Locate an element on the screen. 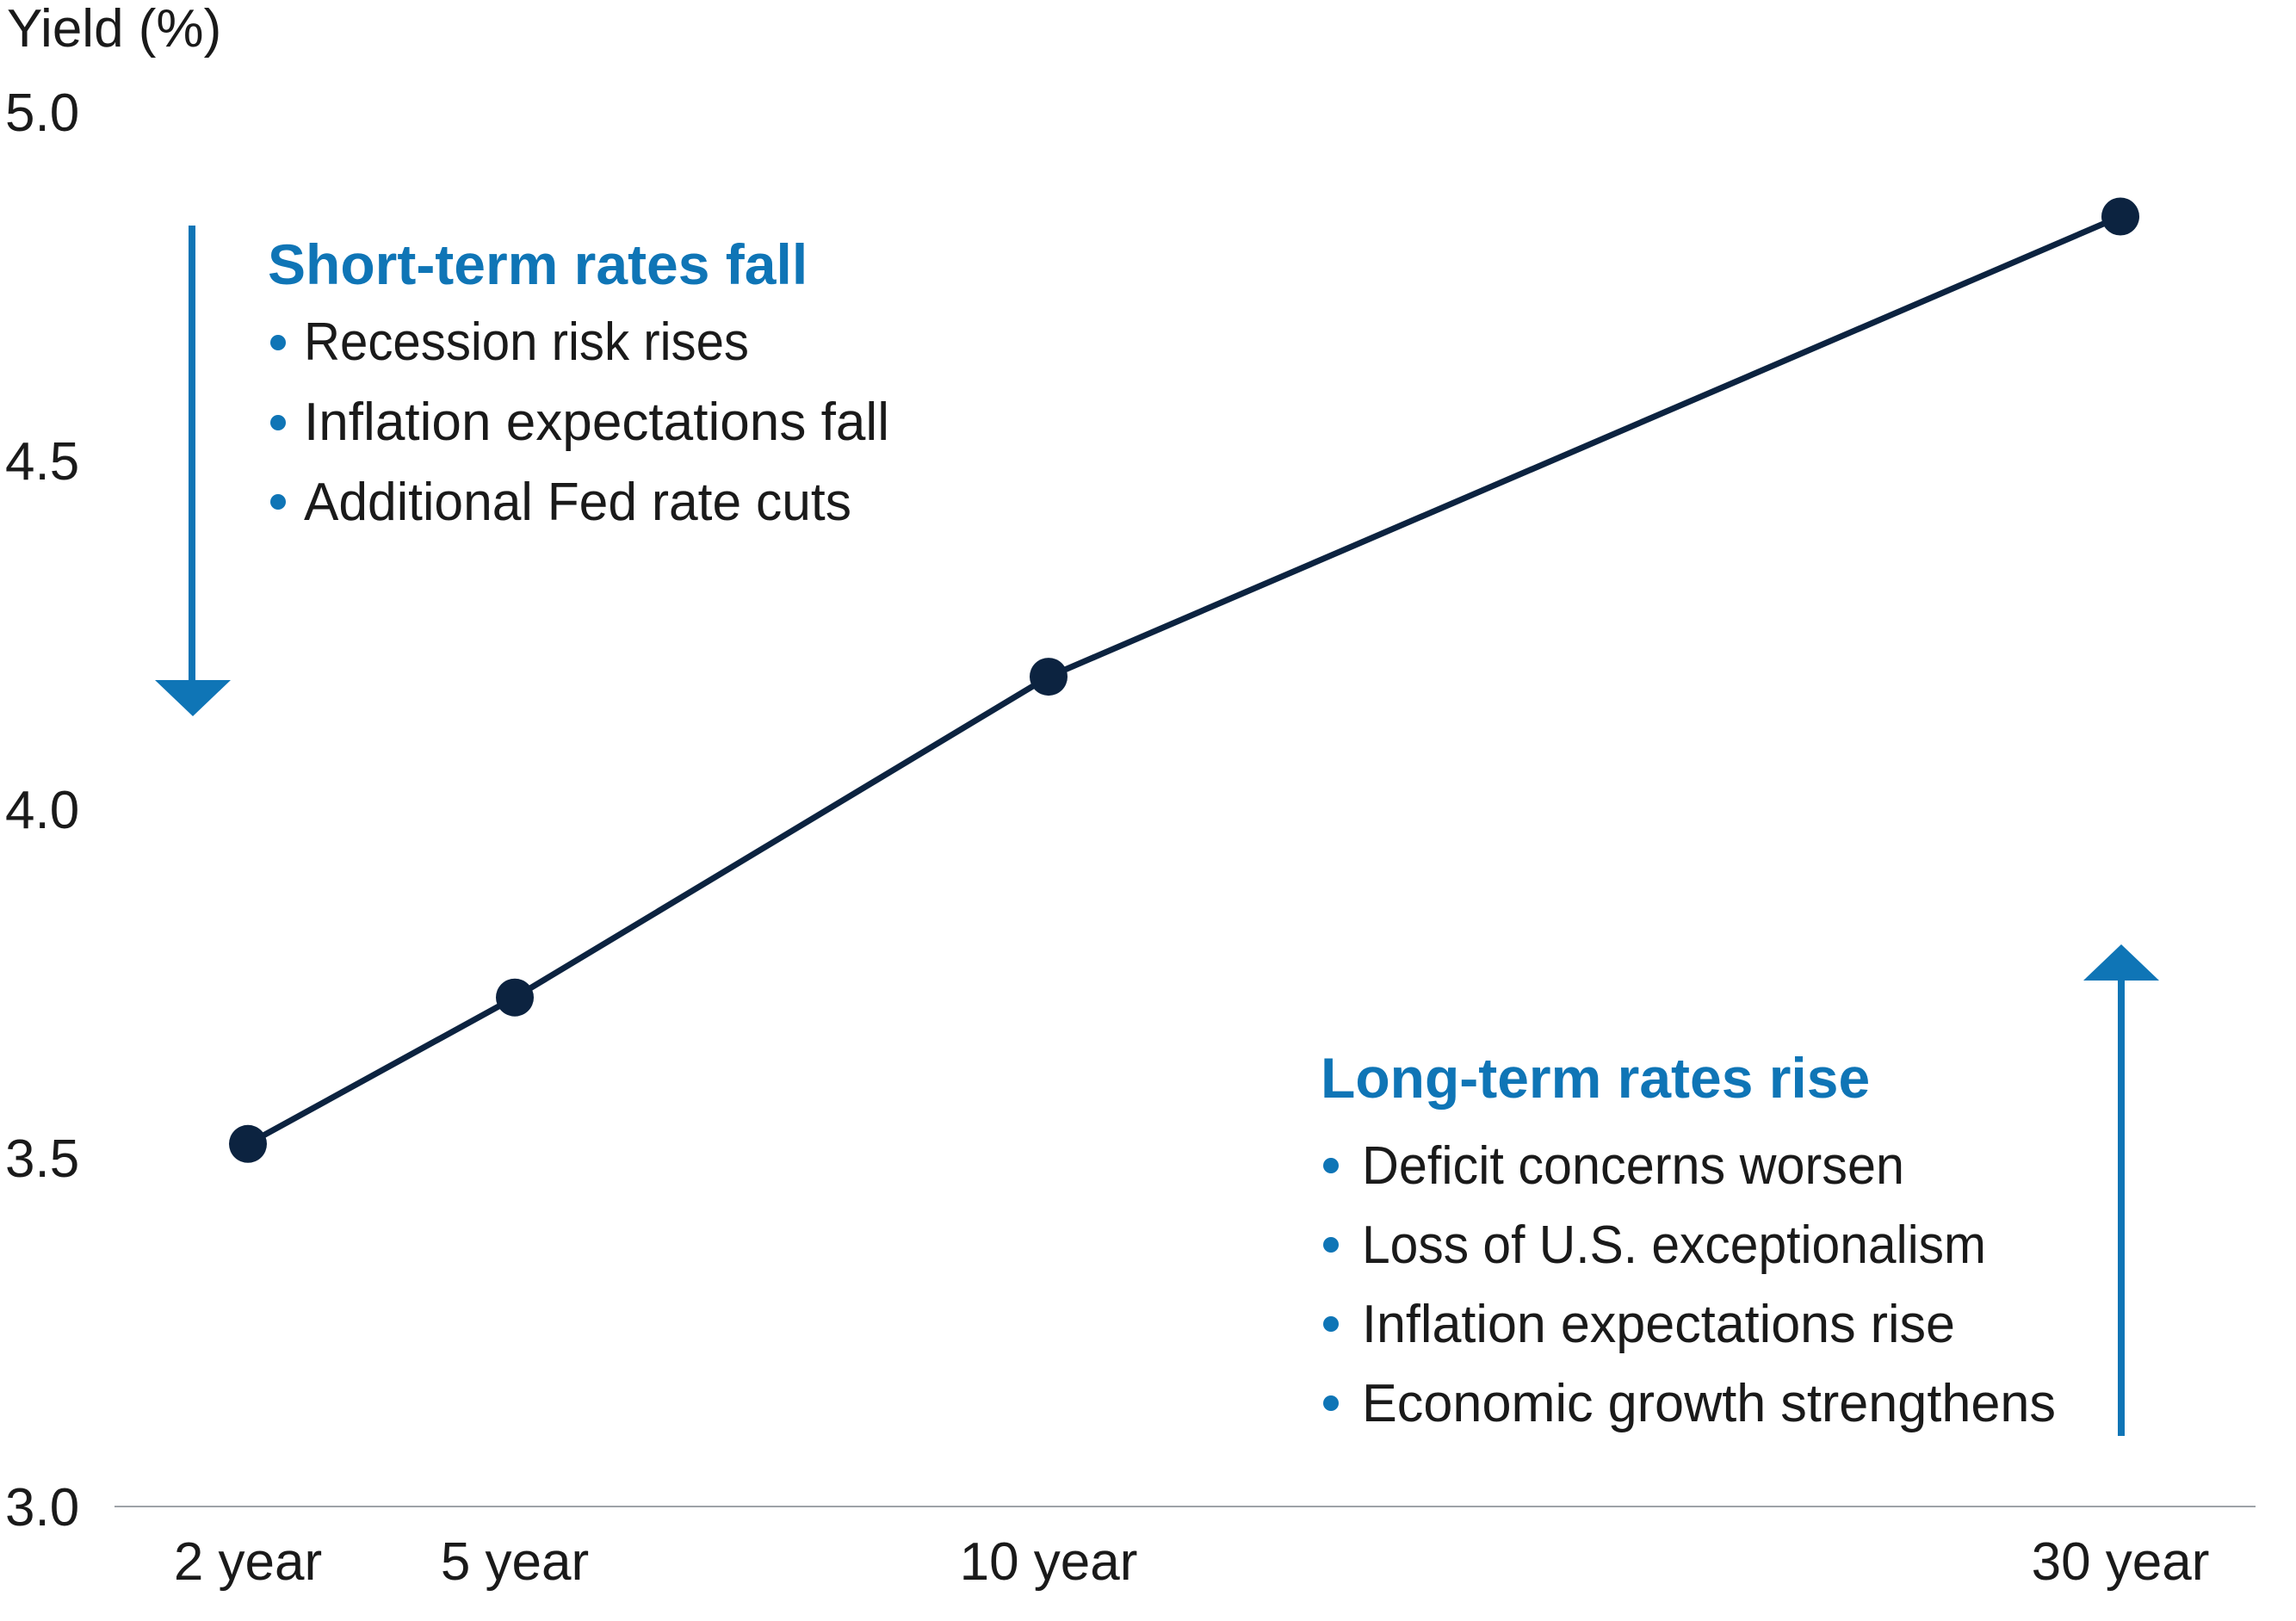 The height and width of the screenshot is (1621, 2296). y-tick-label: 4.0 is located at coordinates (42, 810).